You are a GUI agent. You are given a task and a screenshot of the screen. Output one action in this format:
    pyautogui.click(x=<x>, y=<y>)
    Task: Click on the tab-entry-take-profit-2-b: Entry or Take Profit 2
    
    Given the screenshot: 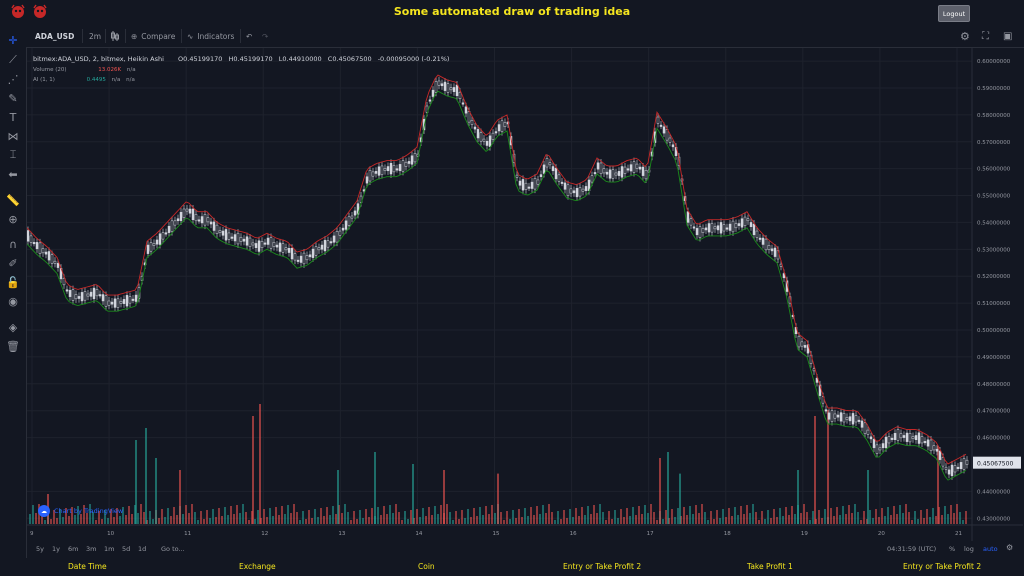 What is the action you would take?
    pyautogui.click(x=942, y=566)
    